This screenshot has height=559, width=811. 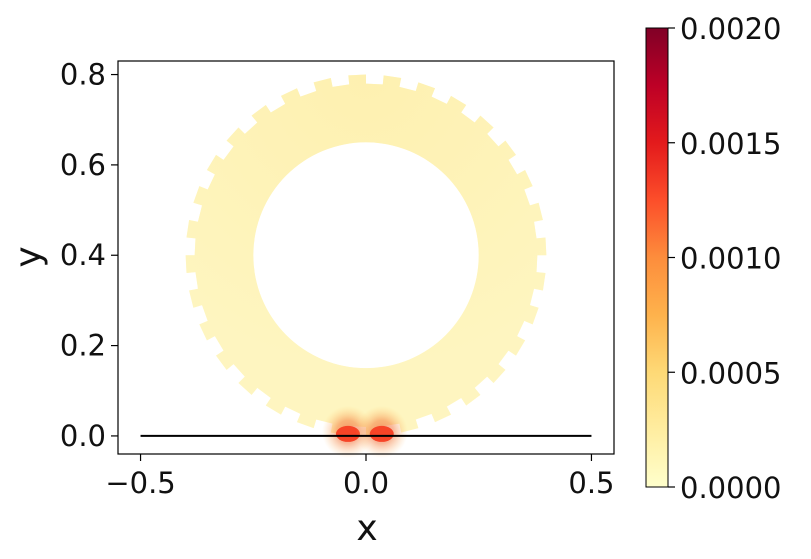 What do you see at coordinates (730, 144) in the screenshot?
I see `colorbar-tick-label: 0.0015` at bounding box center [730, 144].